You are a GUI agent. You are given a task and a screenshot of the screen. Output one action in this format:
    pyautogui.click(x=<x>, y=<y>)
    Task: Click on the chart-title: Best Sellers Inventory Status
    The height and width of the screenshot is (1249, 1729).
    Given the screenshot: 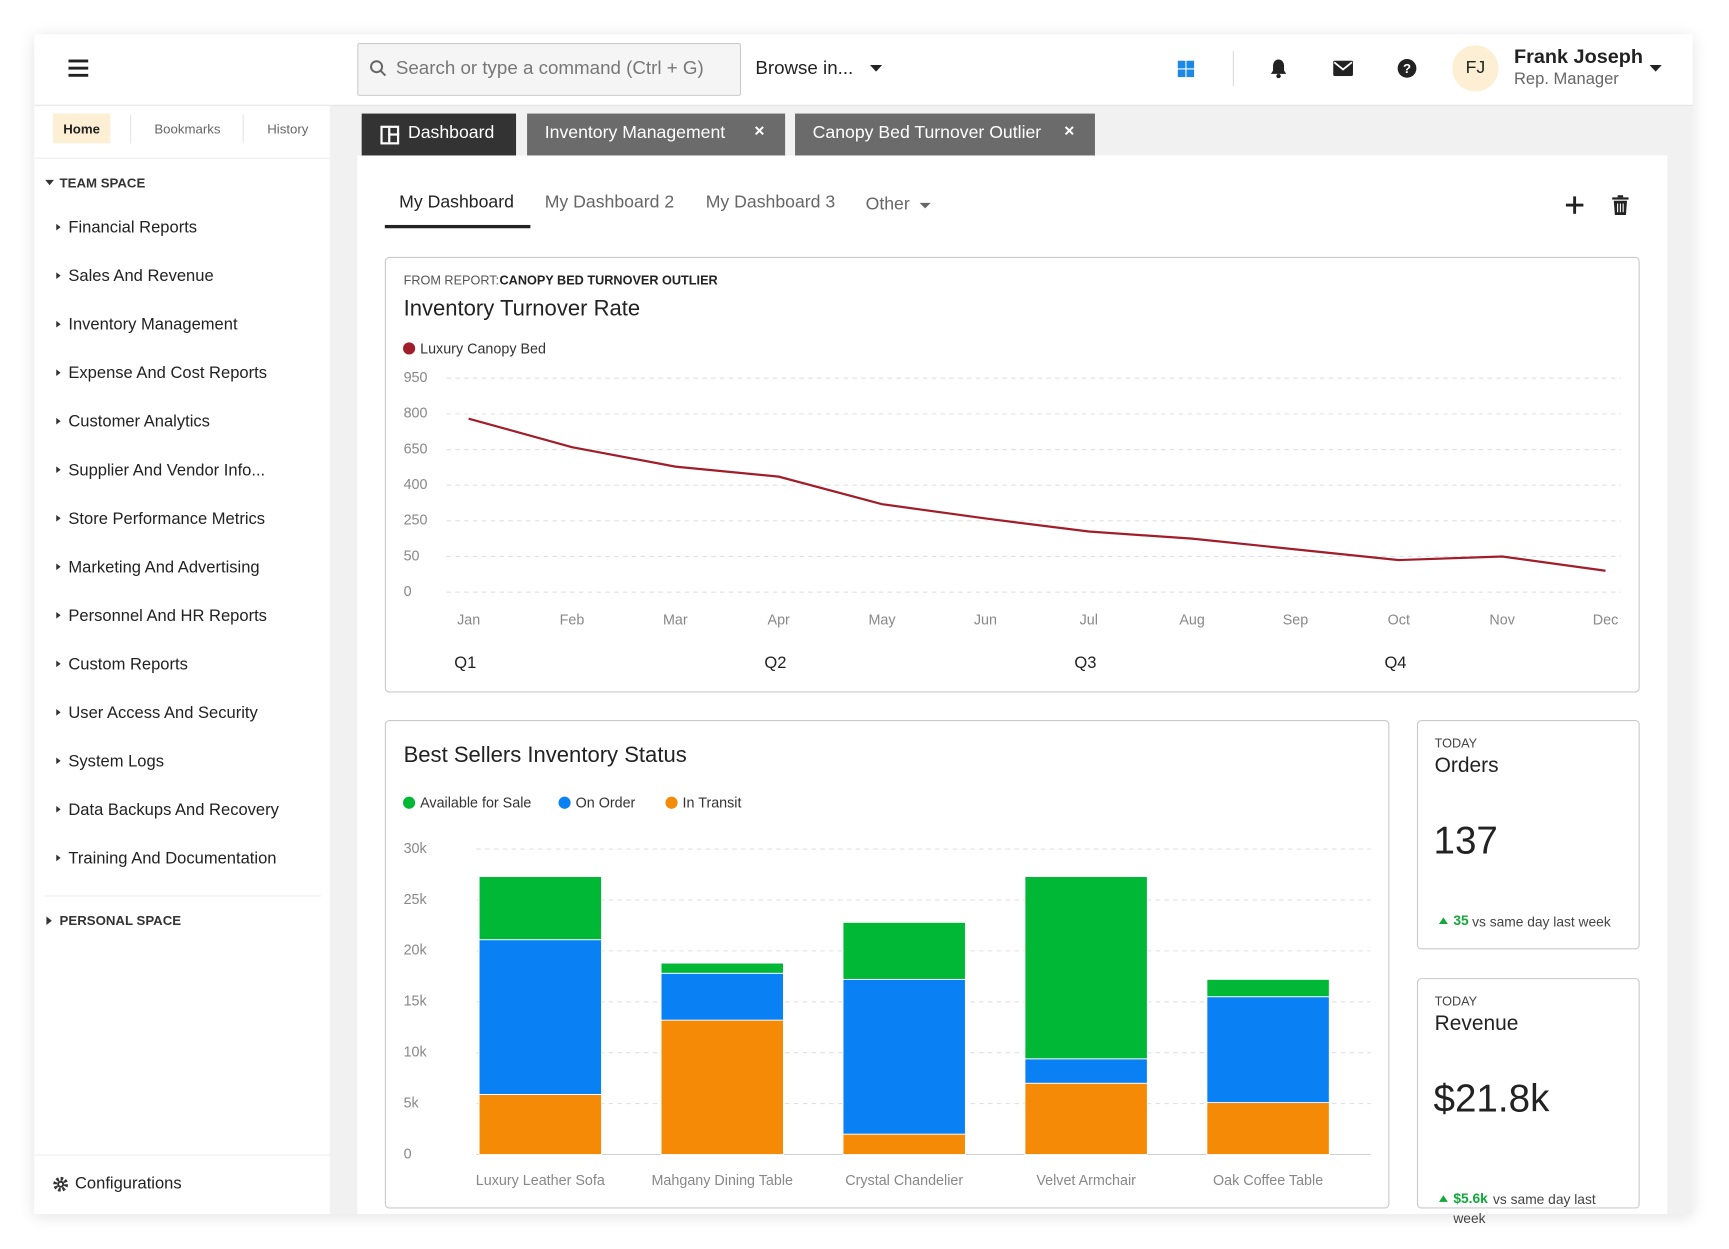 What is the action you would take?
    pyautogui.click(x=545, y=755)
    